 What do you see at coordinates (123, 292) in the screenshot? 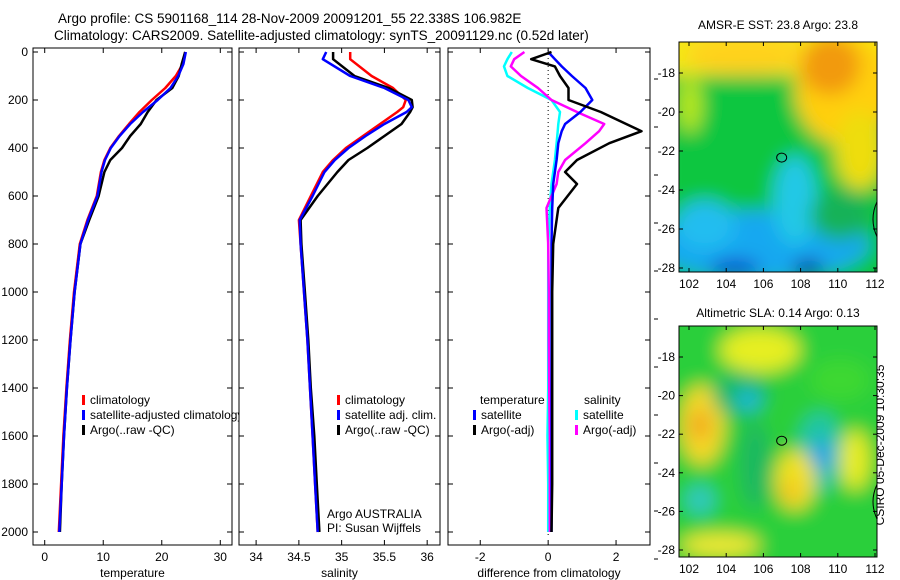
I see `series-line-satellite-adjusted-climatology` at bounding box center [123, 292].